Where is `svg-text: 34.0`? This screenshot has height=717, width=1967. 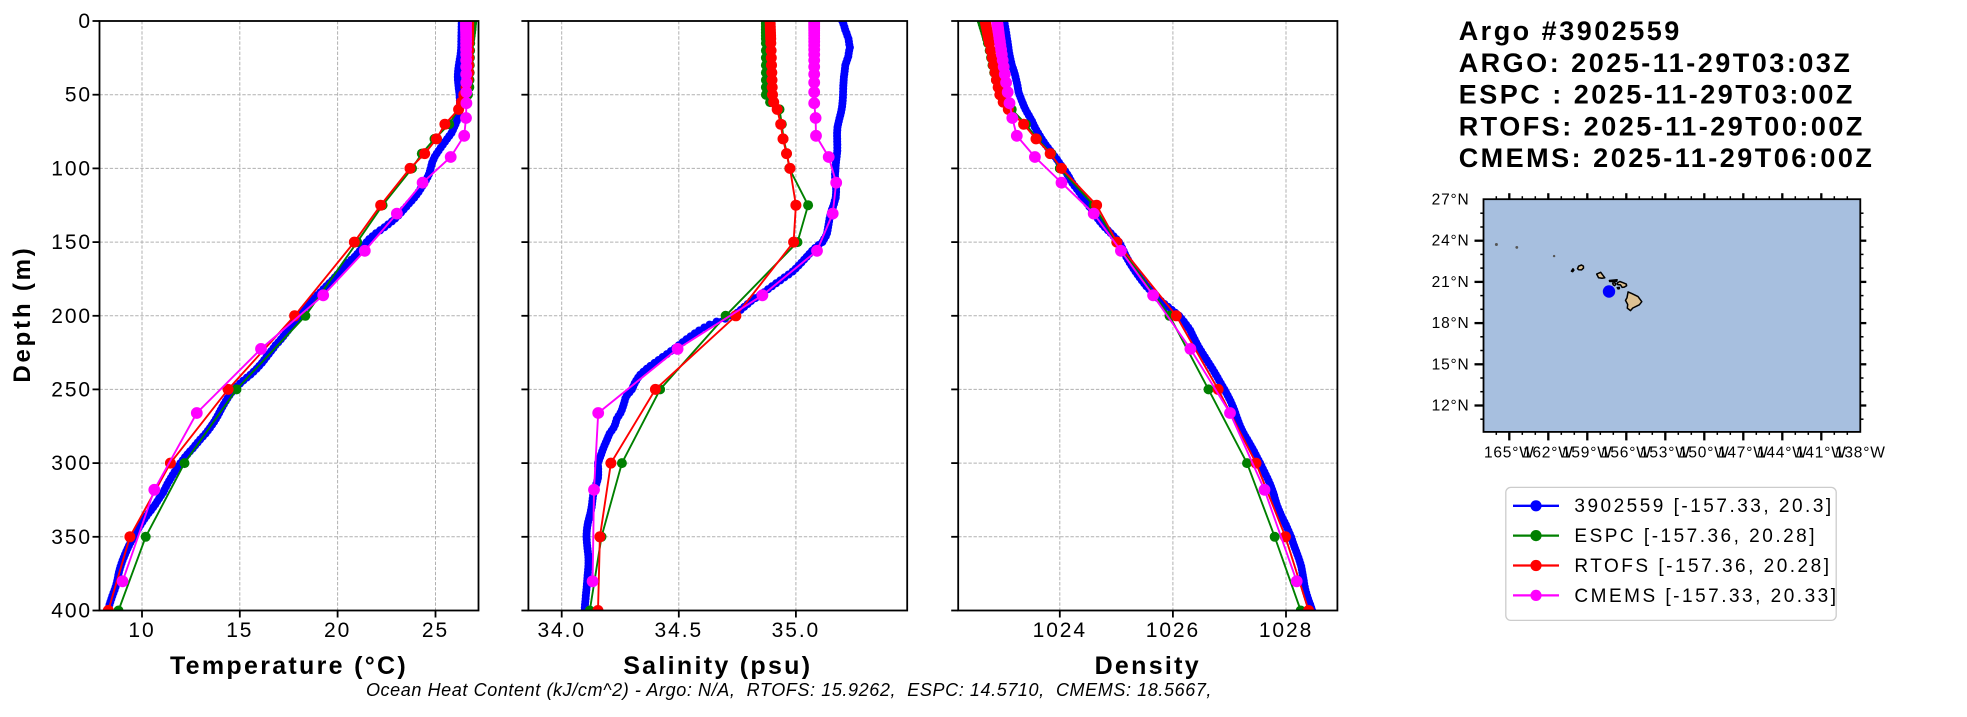
svg-text: 34.0 is located at coordinates (561, 630).